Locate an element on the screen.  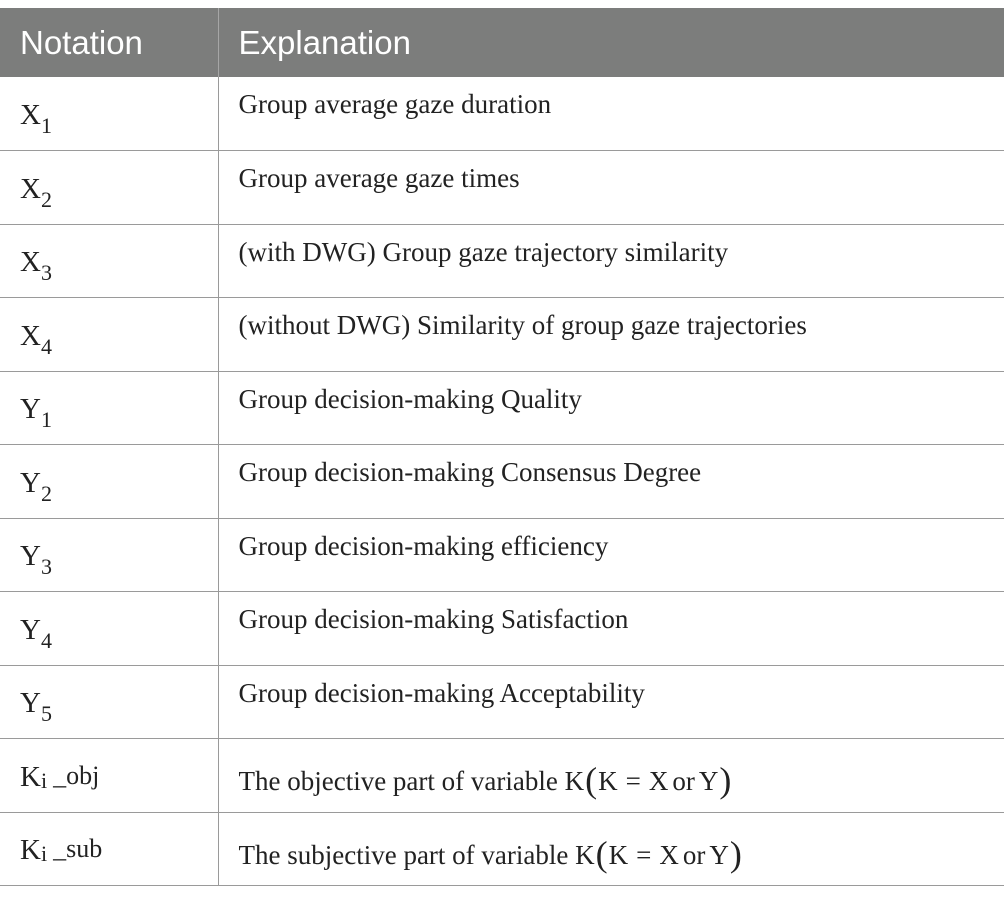
notation-cell: X3 is located at coordinates (109, 261).